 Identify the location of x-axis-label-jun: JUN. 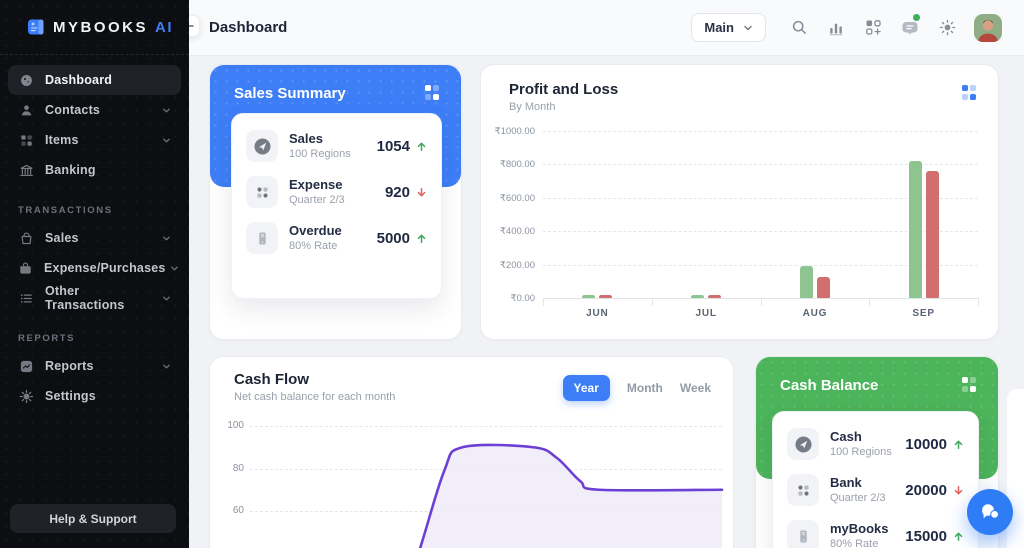
(597, 313).